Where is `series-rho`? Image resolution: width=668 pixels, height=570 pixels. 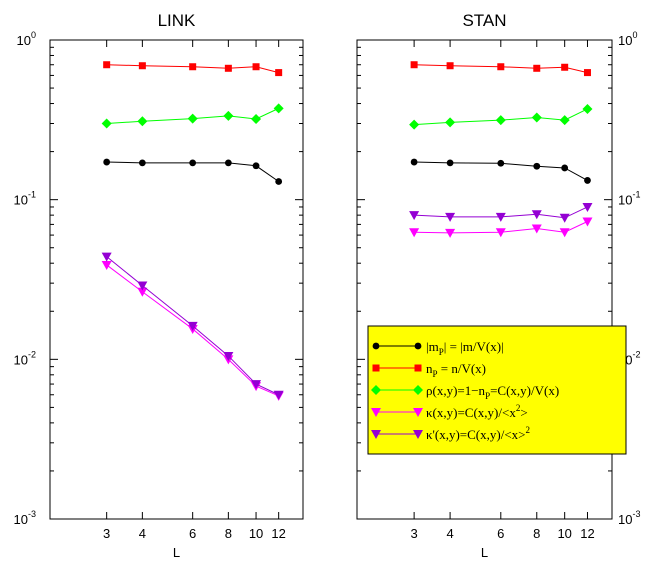 series-rho is located at coordinates (501, 116).